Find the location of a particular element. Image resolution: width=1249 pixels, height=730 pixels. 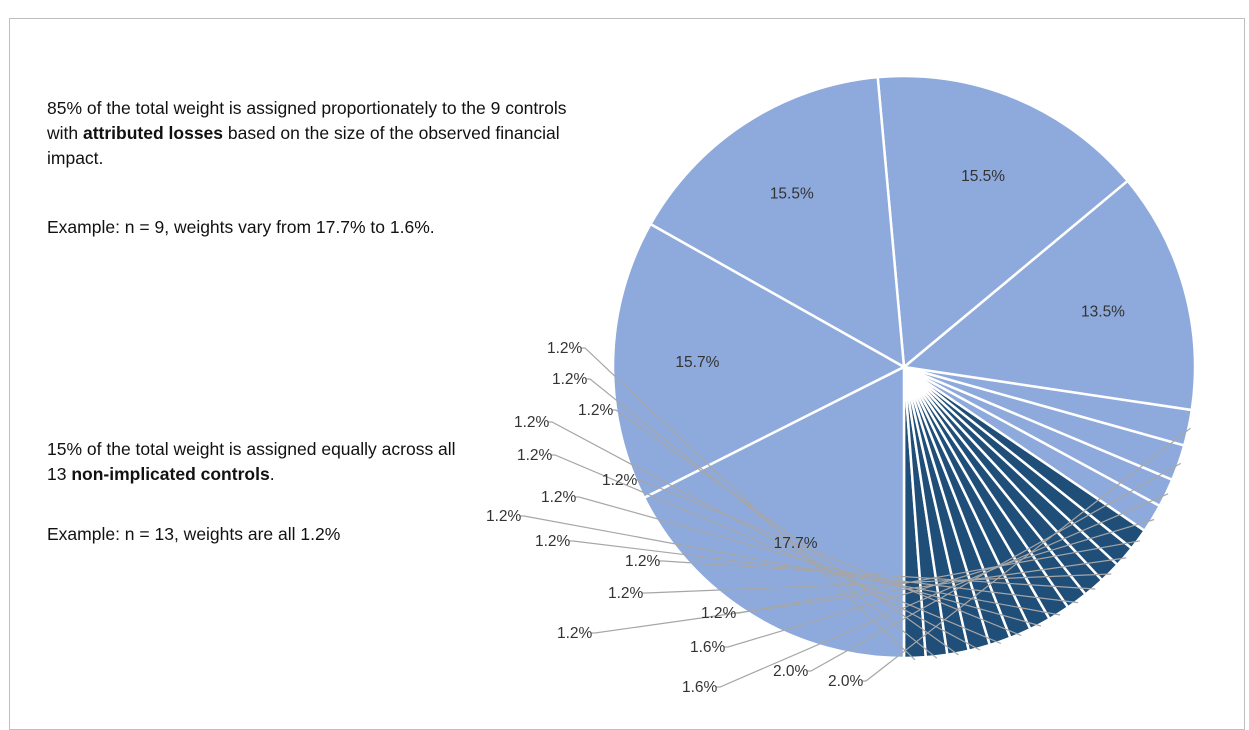

slice-label: 17.7% is located at coordinates (796, 543).